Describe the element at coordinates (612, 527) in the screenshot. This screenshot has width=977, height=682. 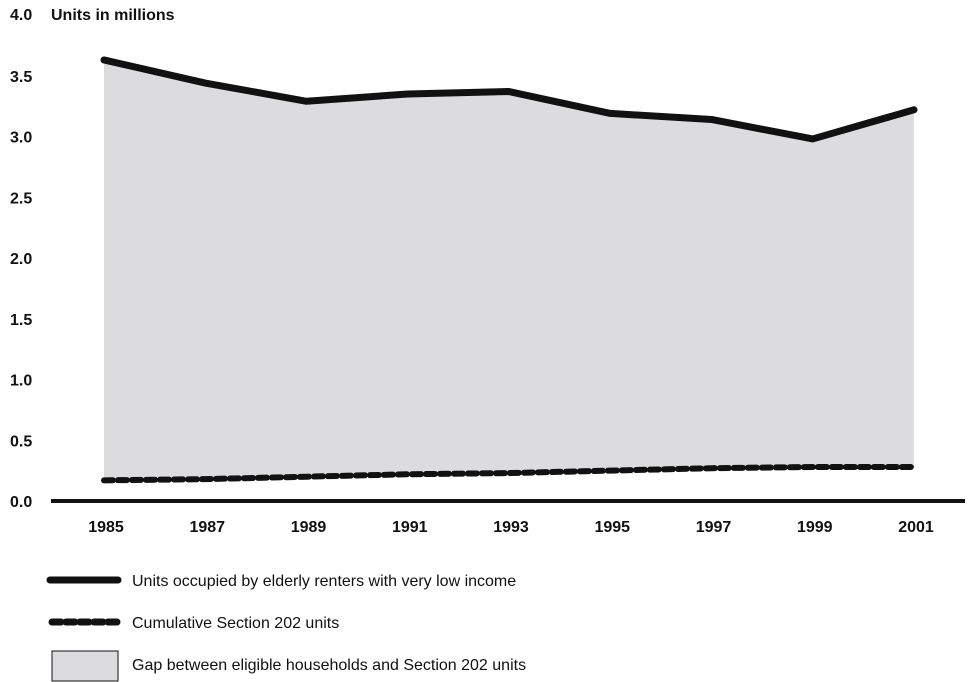
I see `x-tick-label: 1995` at that location.